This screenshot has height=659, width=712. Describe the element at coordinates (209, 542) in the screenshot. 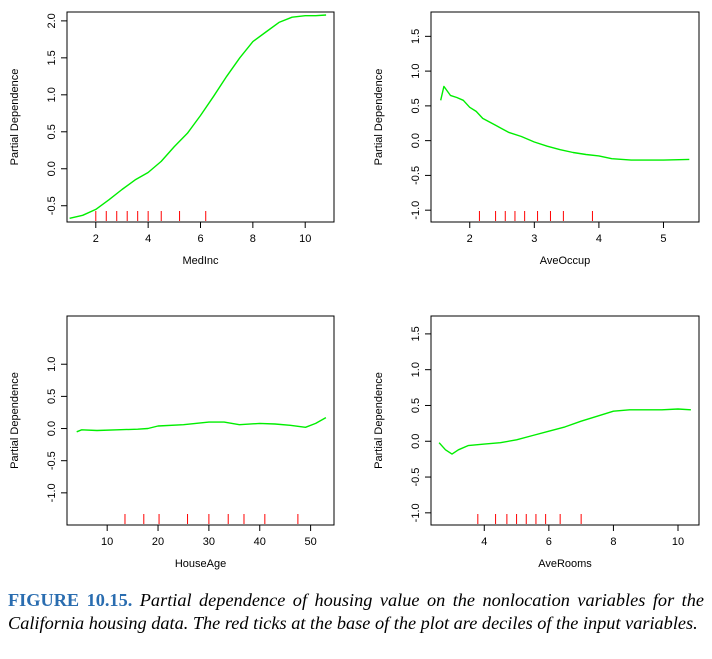

I see `x-tick-label: 30` at that location.